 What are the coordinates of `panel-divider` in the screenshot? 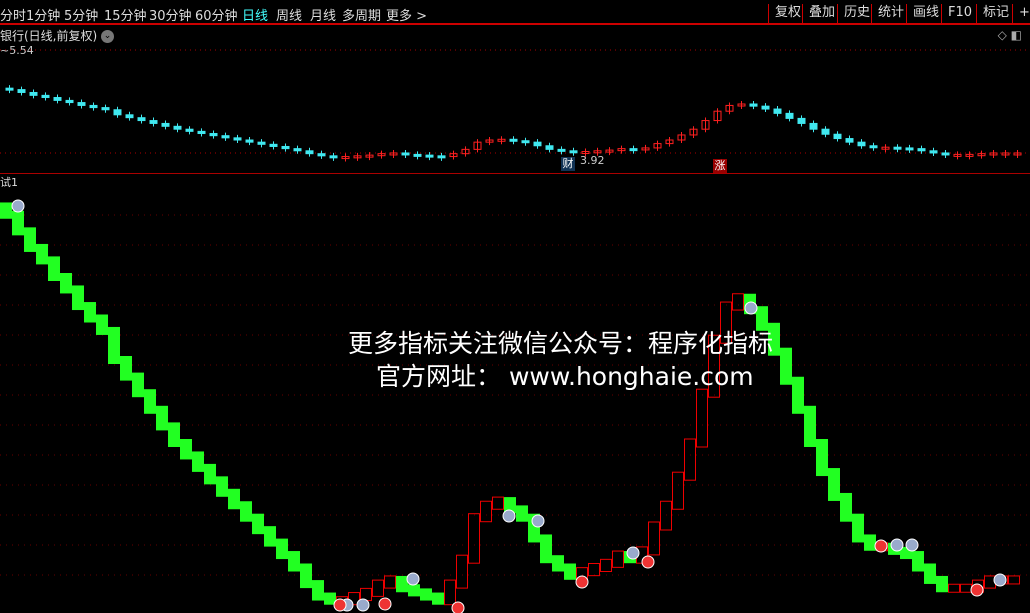 It's located at (515, 173).